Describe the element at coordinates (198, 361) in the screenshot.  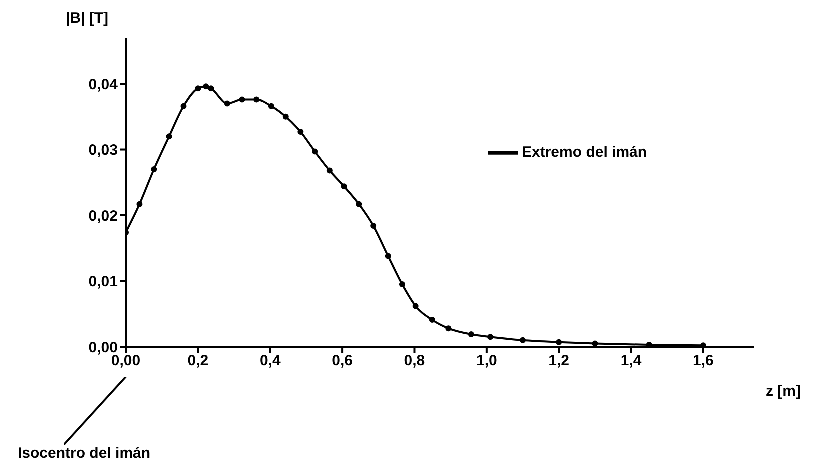
I see `x-tick-label: 0,2` at that location.